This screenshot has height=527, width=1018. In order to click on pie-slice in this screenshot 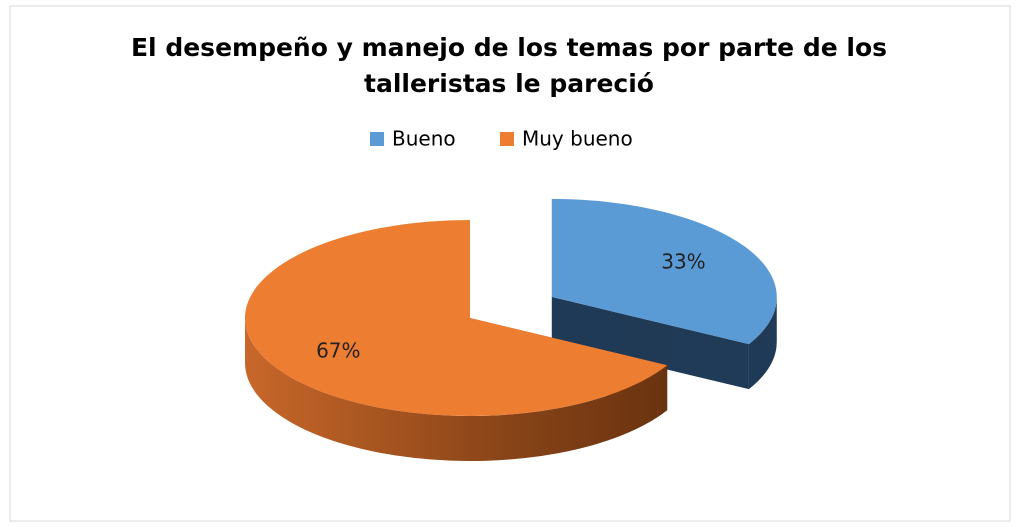, I will do `click(664, 294)`.